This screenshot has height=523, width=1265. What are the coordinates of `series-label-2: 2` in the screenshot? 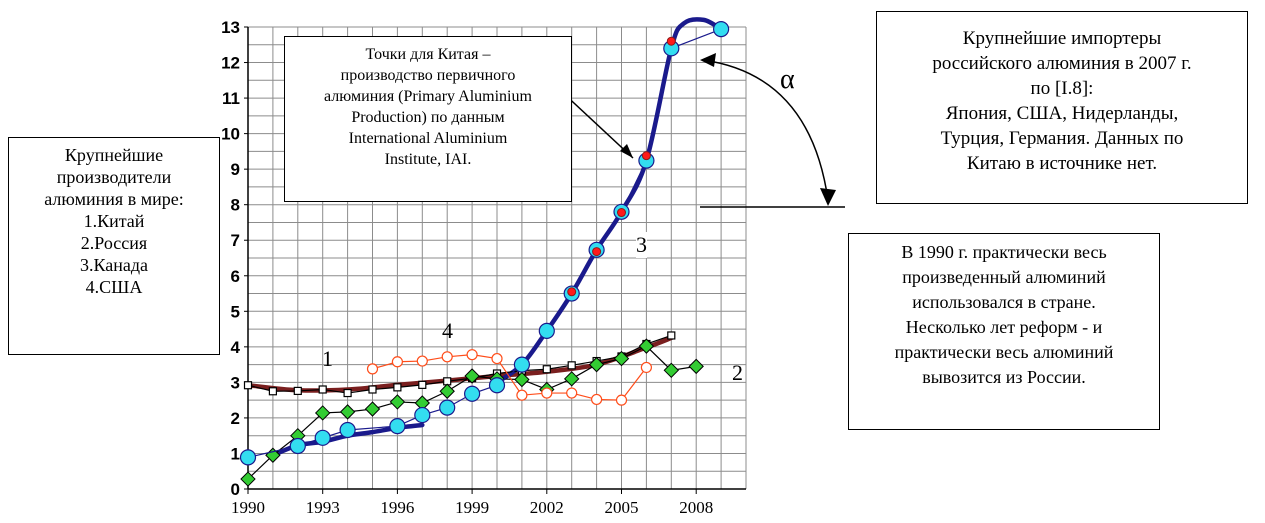 It's located at (737, 372).